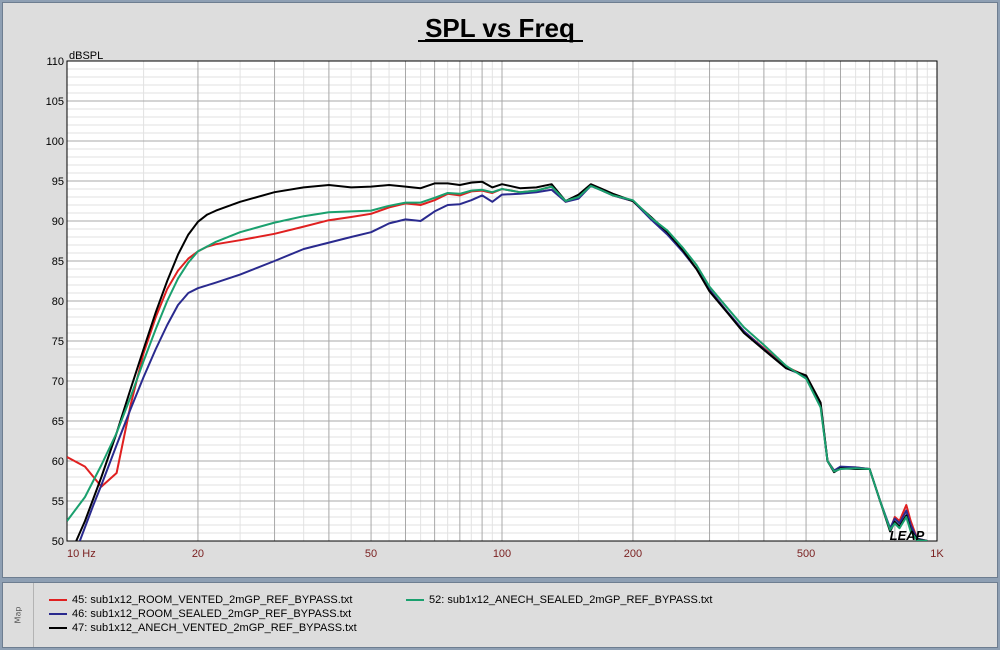 The width and height of the screenshot is (1000, 650). I want to click on y-tick-labels: 50 55 60 65 70 75 80 85 90 95 100 105 110, so click(55, 302).